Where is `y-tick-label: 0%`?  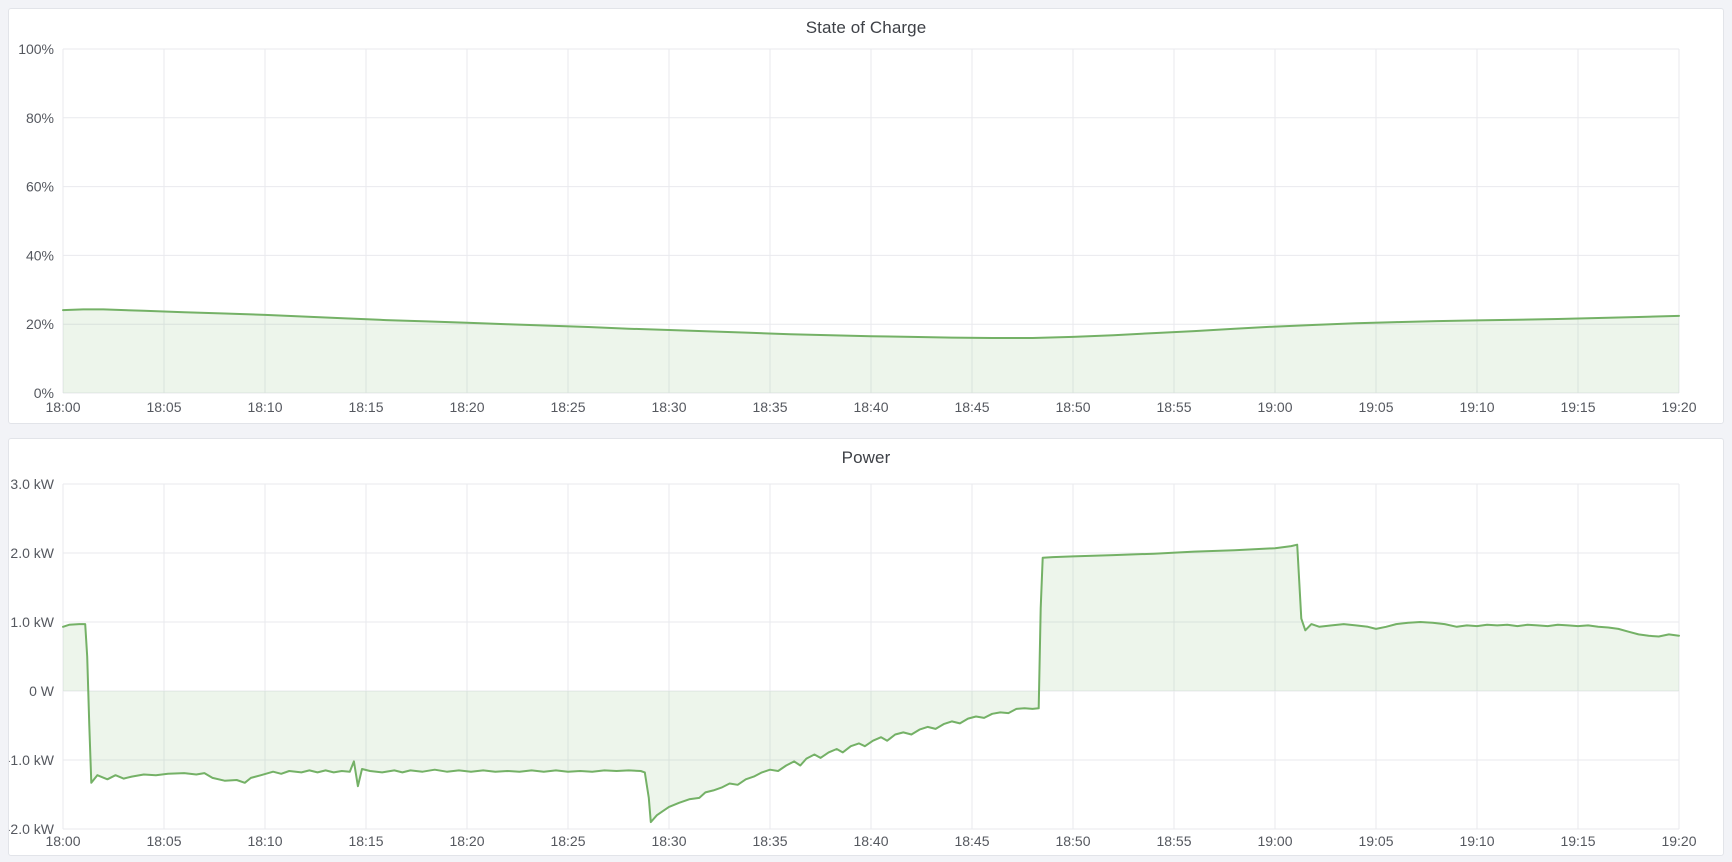
y-tick-label: 0% is located at coordinates (44, 393).